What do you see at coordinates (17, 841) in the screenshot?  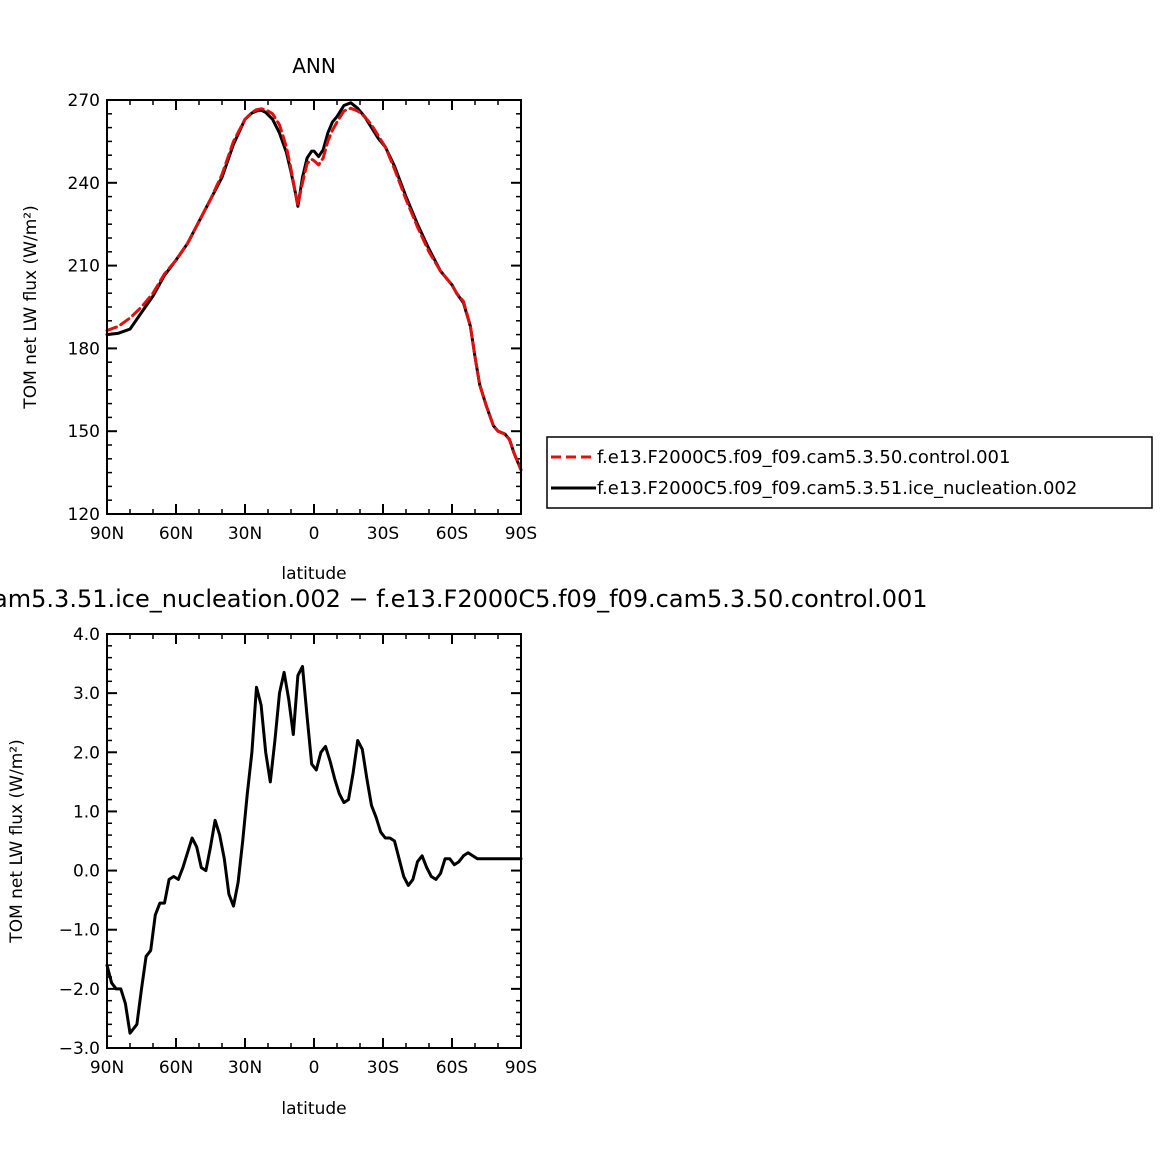 I see `bottom-y-axis-label: TOM net LW flux (W/m²)` at bounding box center [17, 841].